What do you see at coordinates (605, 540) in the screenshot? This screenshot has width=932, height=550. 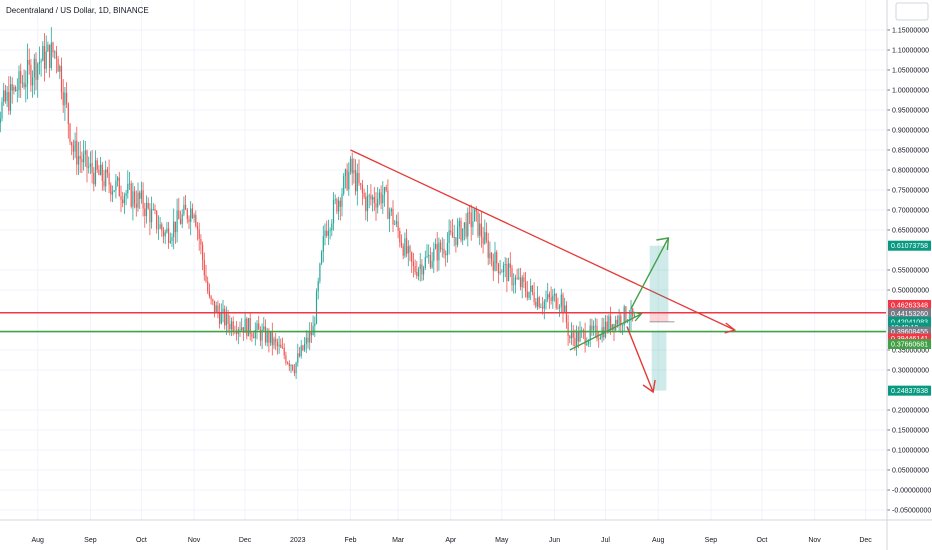 I see `x-tick-label: Jul` at bounding box center [605, 540].